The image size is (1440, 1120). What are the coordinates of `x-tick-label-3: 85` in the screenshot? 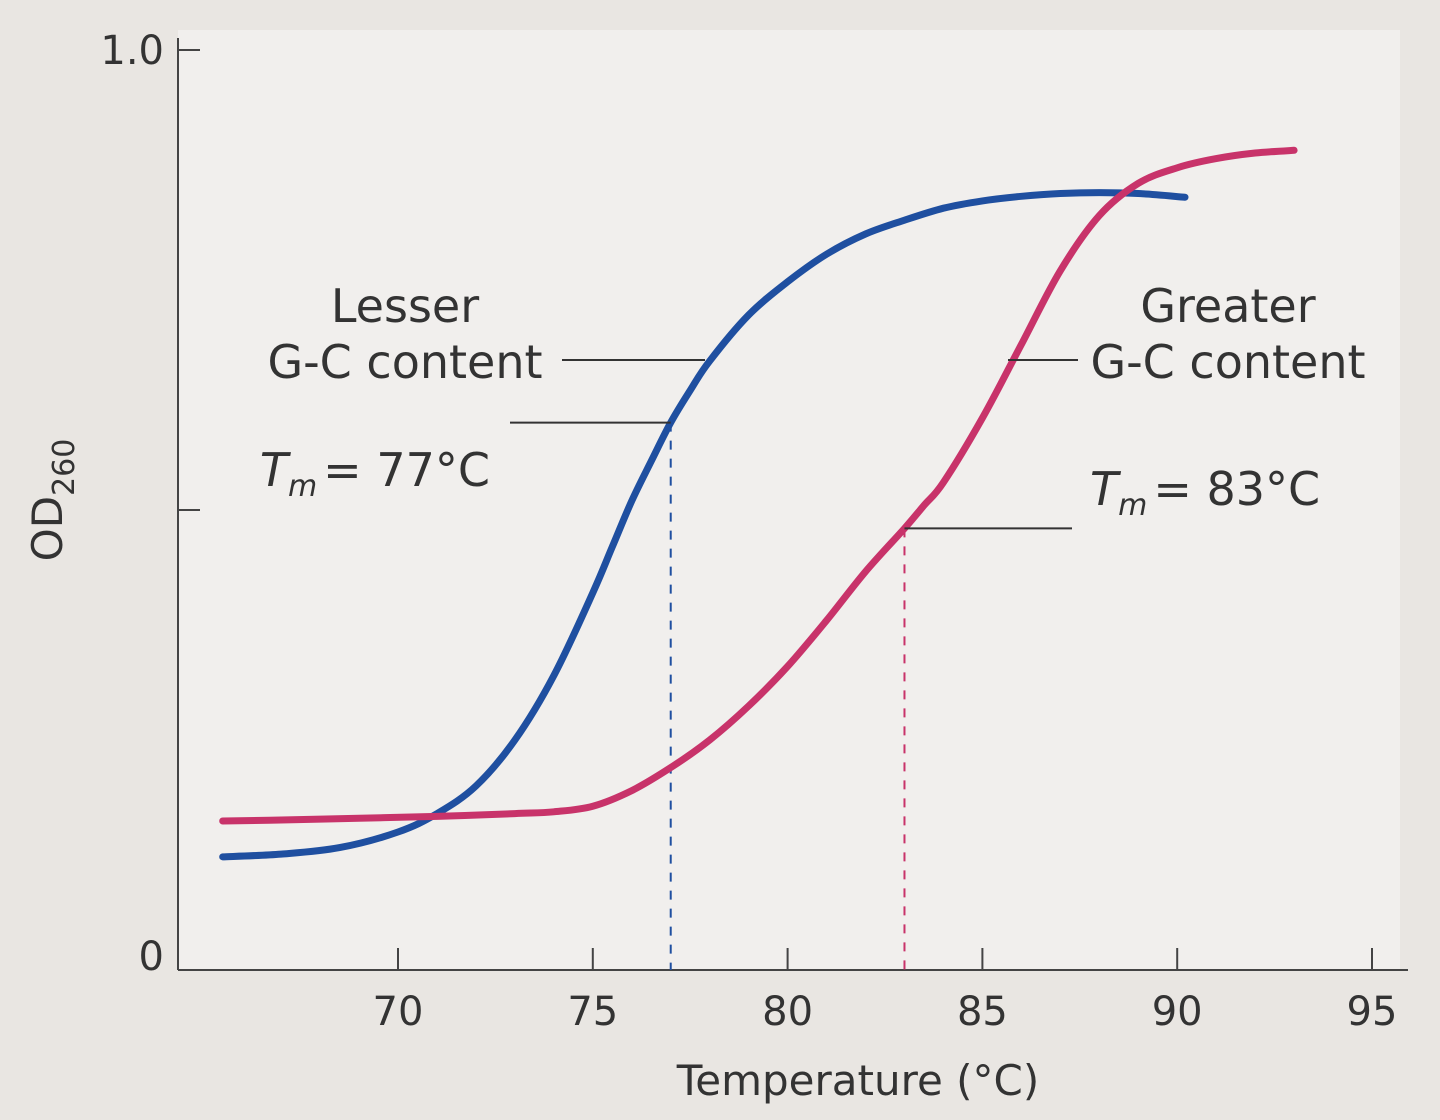 It's located at (982, 1012).